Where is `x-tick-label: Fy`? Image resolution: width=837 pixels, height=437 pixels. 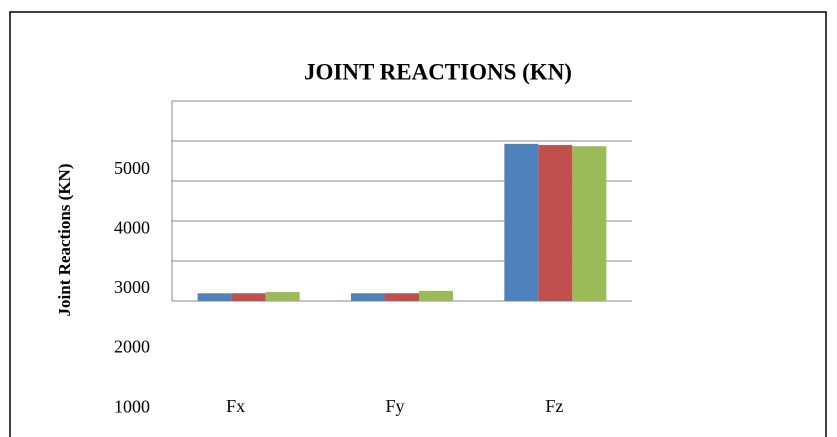 x-tick-label: Fy is located at coordinates (394, 406).